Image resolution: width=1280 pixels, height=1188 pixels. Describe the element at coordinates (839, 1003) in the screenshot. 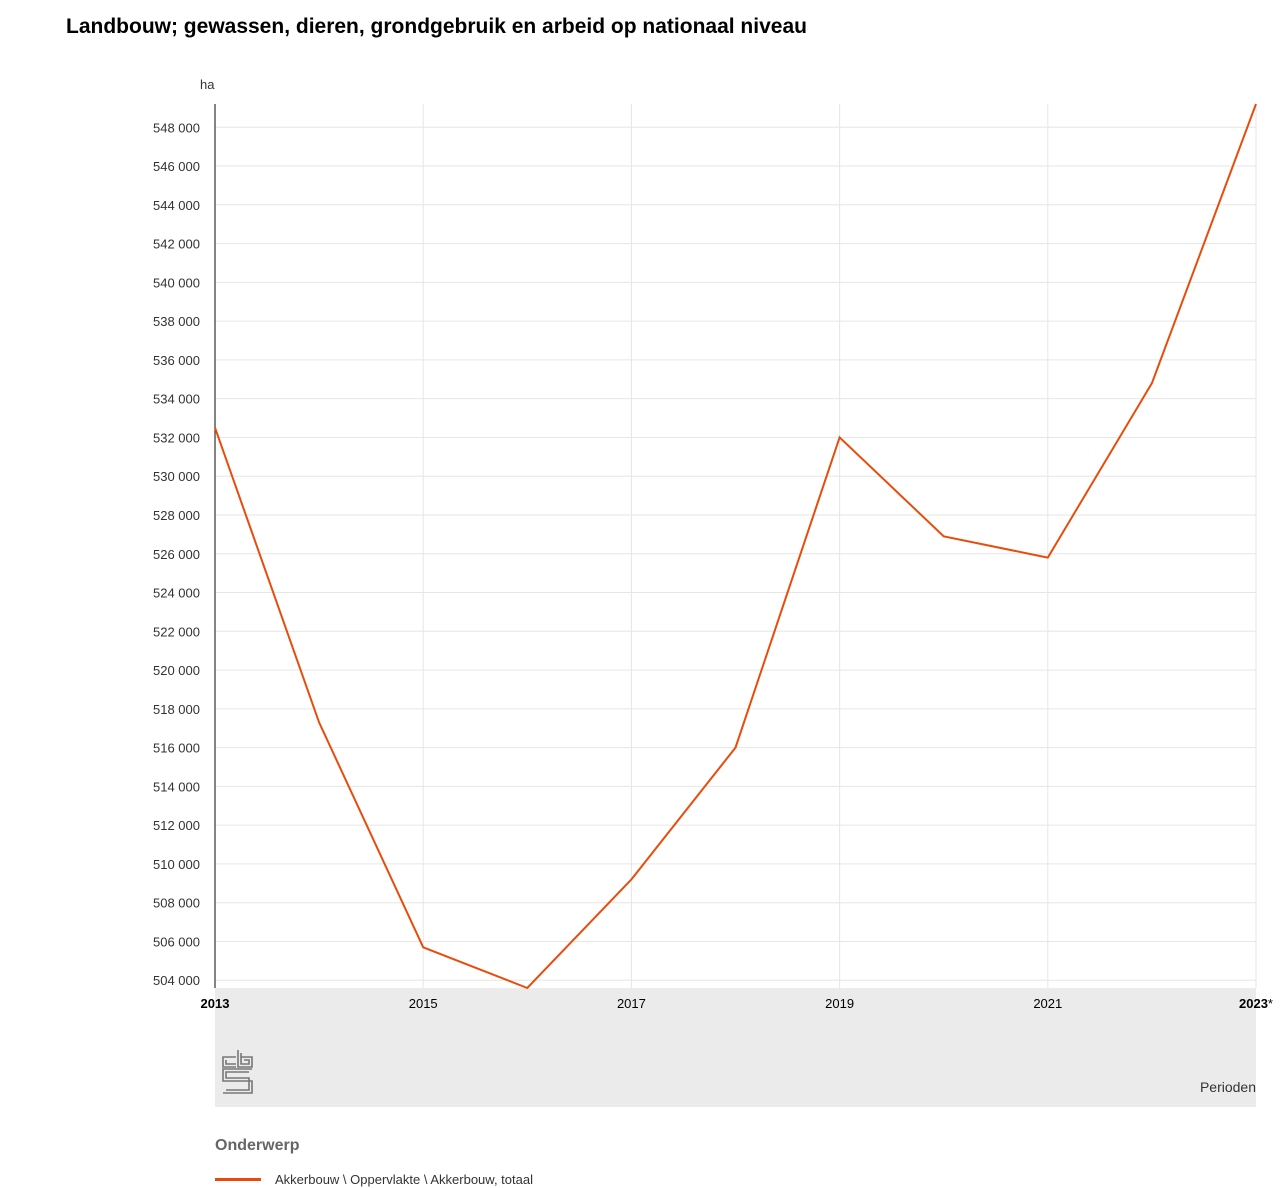

I see `x-tick-label: 2019` at that location.